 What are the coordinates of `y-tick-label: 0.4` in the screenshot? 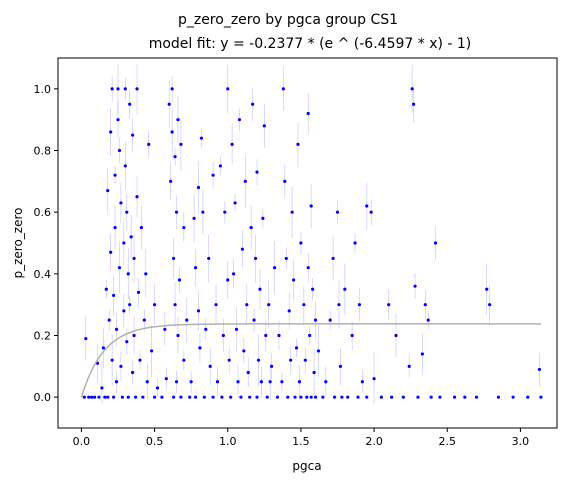 It's located at (43, 274).